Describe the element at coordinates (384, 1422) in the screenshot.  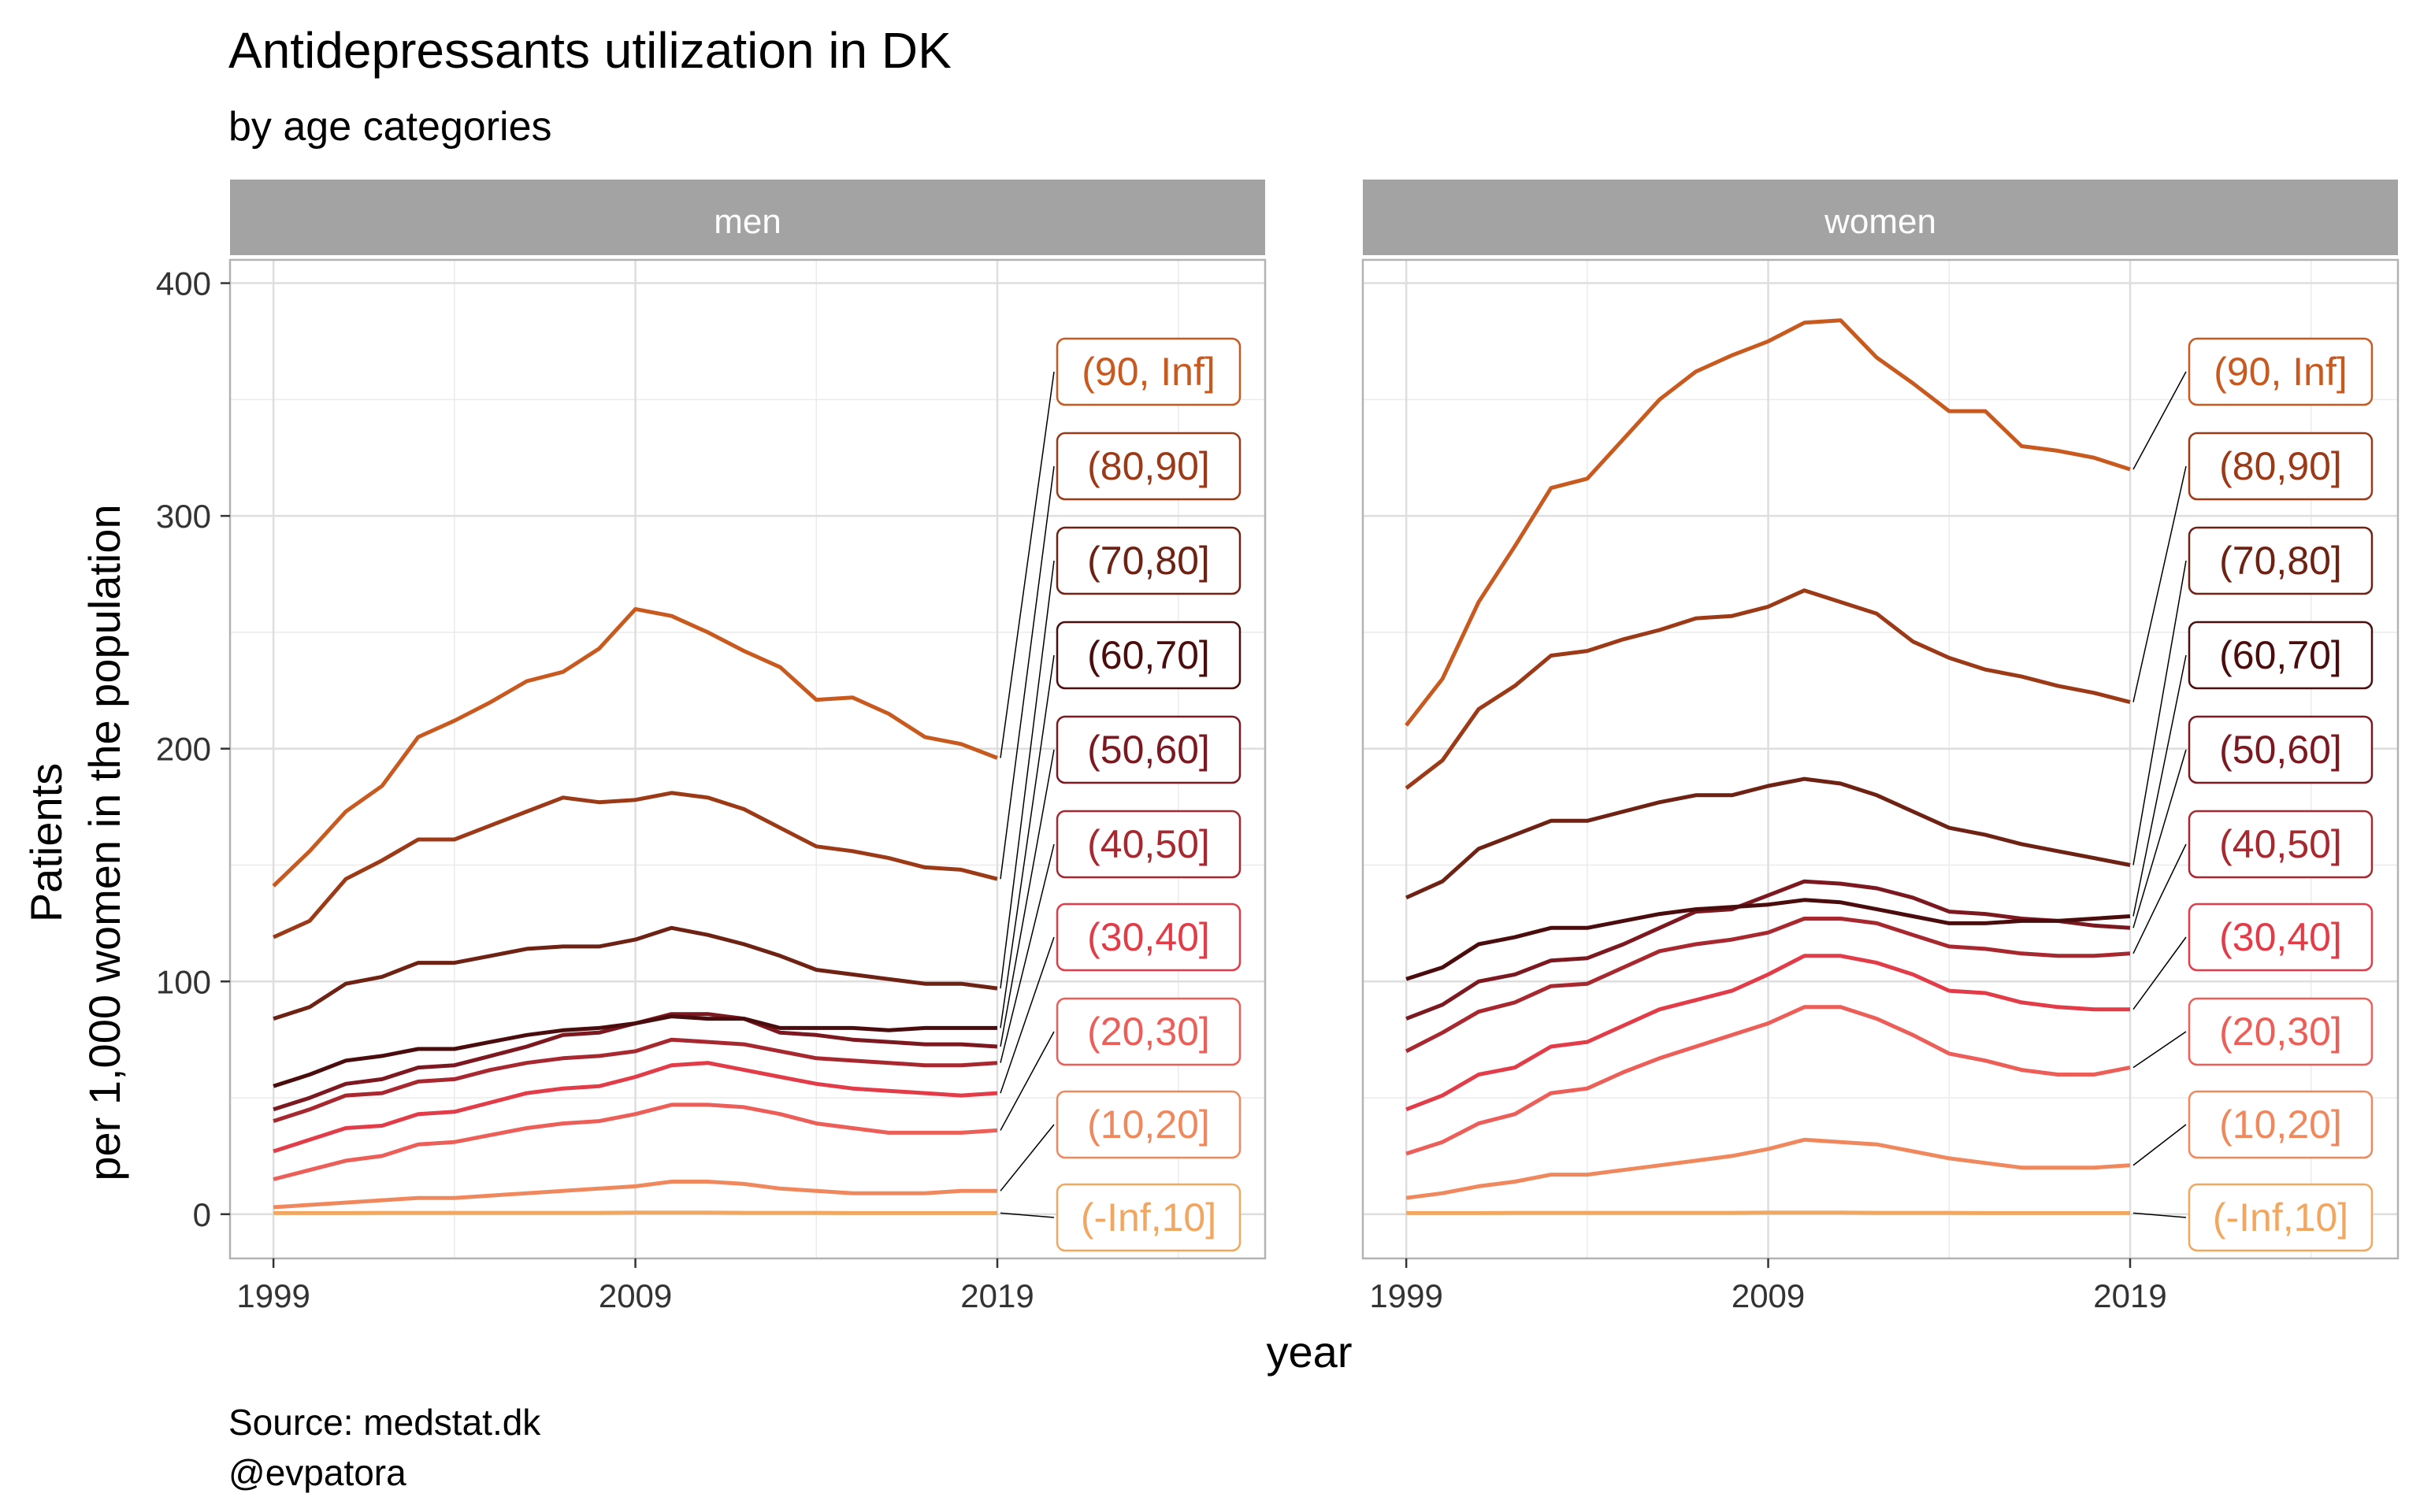
I see `caption-source: Source: medstat.dk` at that location.